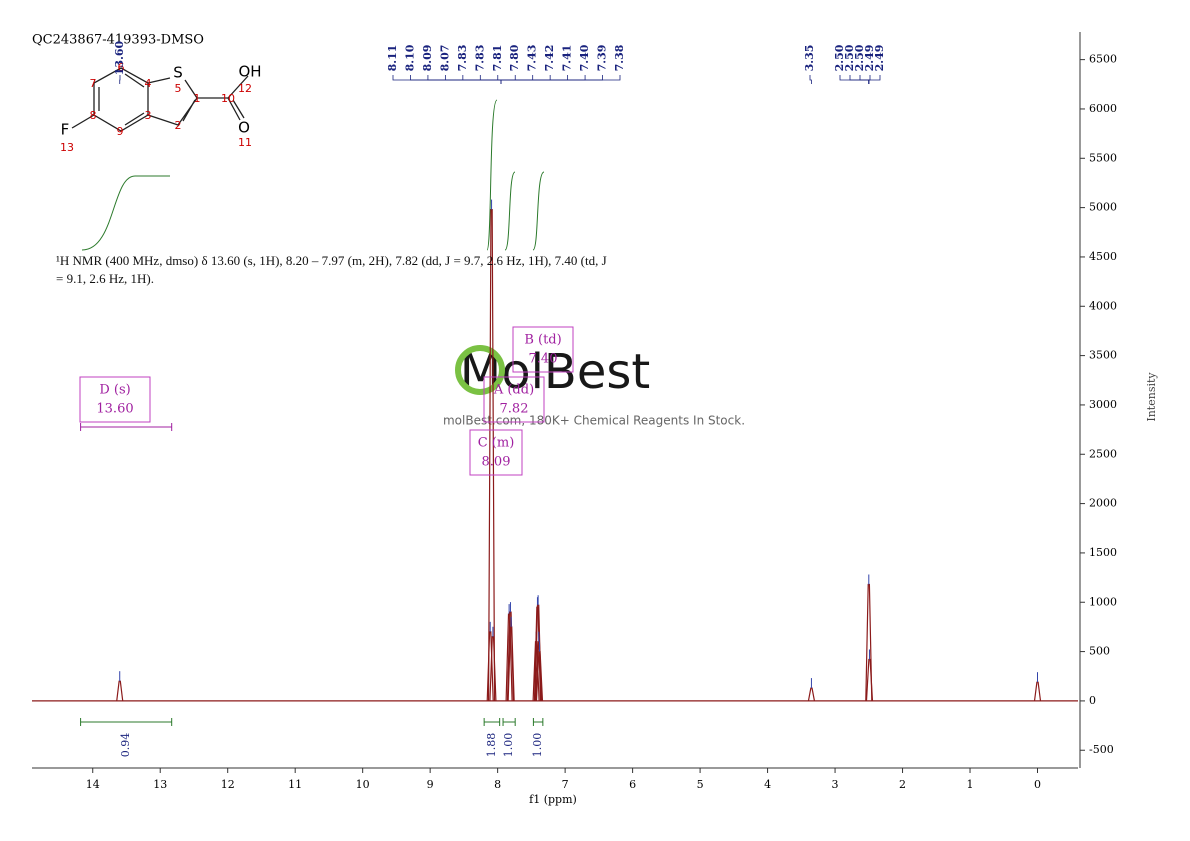 Image resolution: width=1190 pixels, height=841 pixels. I want to click on x-tick-label: 11, so click(295, 784).